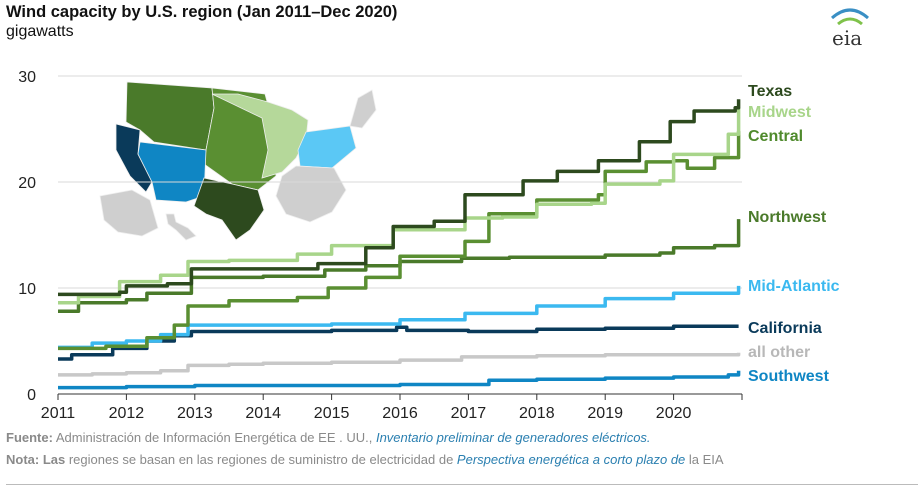 Image resolution: width=923 pixels, height=493 pixels. What do you see at coordinates (469, 413) in the screenshot?
I see `x-tick-2017: 2017` at bounding box center [469, 413].